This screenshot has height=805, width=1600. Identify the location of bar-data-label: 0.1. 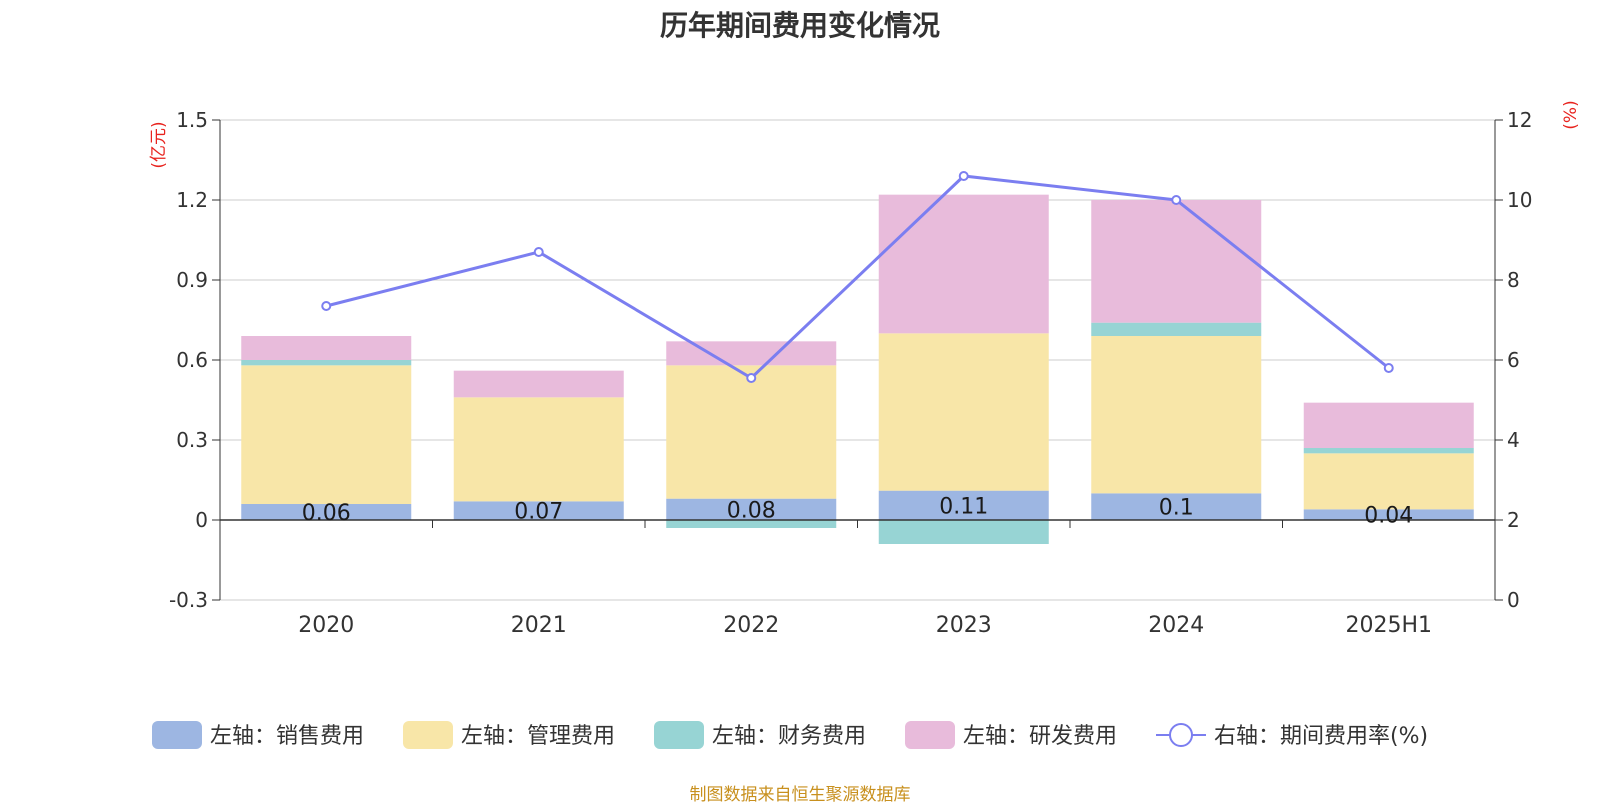
(1176, 508).